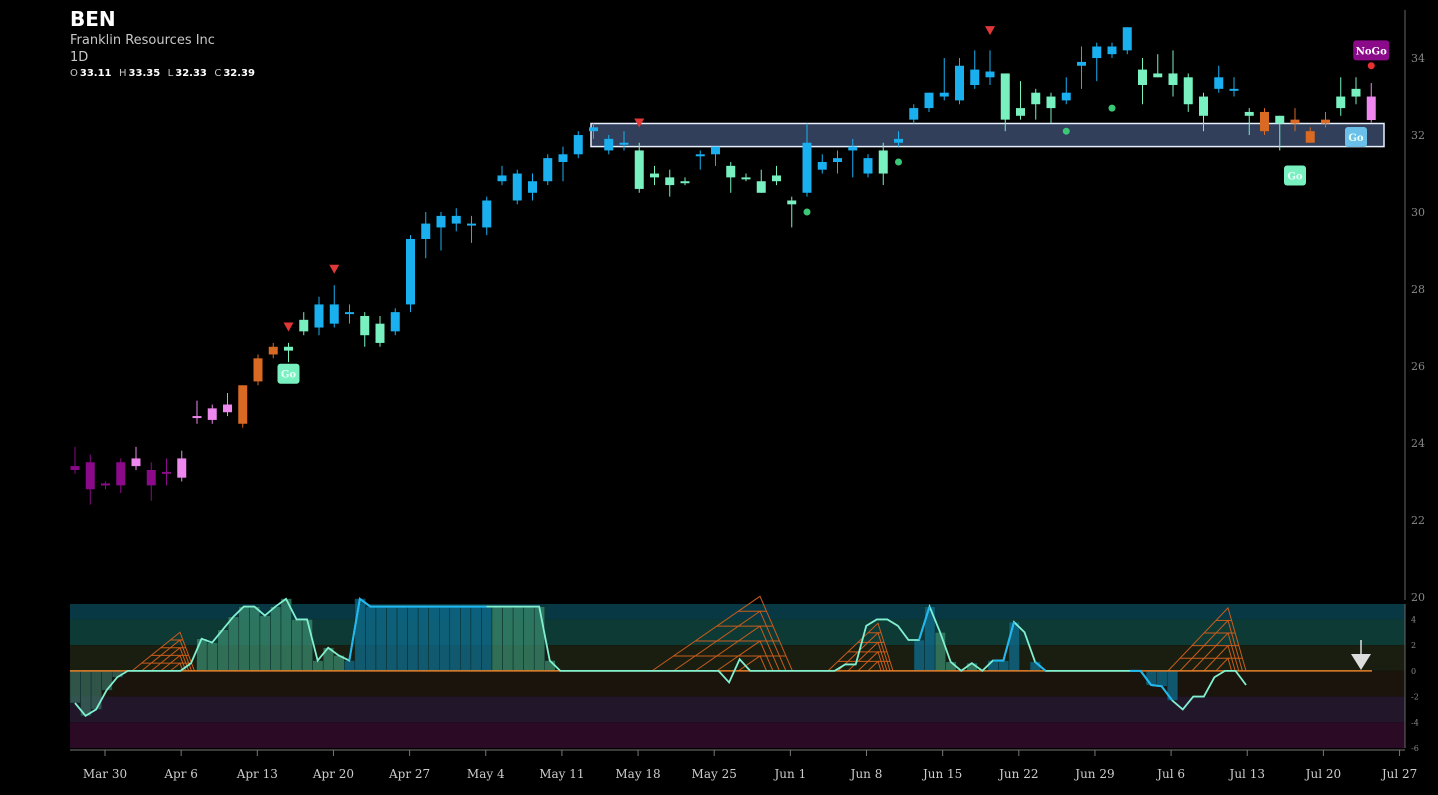  What do you see at coordinates (123, 73) in the screenshot?
I see `high-label: H` at bounding box center [123, 73].